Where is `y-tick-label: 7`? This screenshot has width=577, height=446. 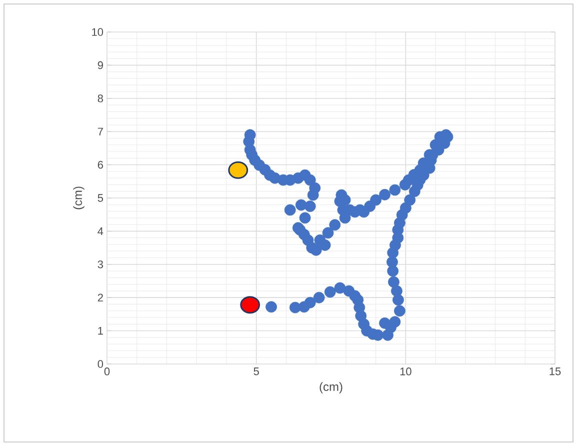
y-tick-label: 7 is located at coordinates (100, 132).